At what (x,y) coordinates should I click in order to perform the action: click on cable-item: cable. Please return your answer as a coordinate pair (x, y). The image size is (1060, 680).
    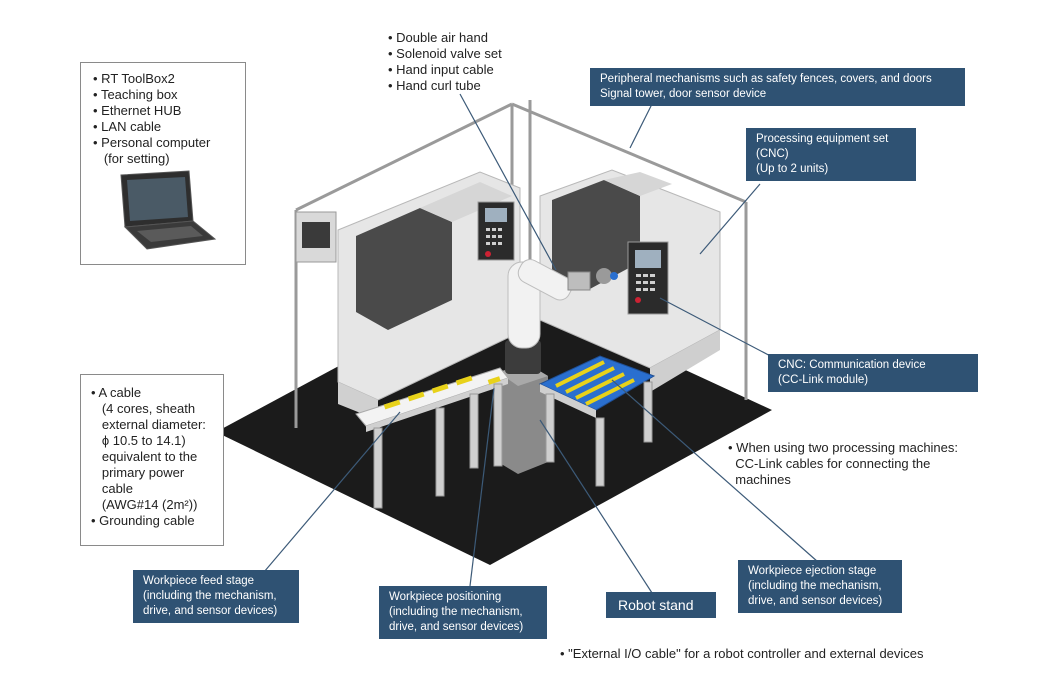
    Looking at the image, I should click on (115, 488).